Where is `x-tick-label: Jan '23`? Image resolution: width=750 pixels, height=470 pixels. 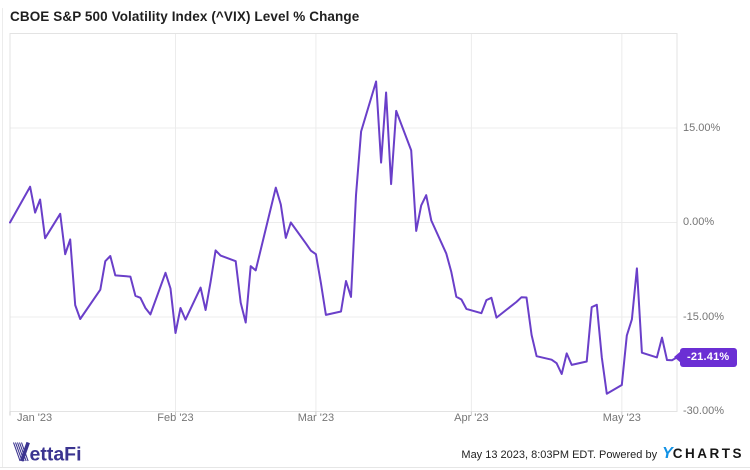 x-tick-label: Jan '23 is located at coordinates (35, 418).